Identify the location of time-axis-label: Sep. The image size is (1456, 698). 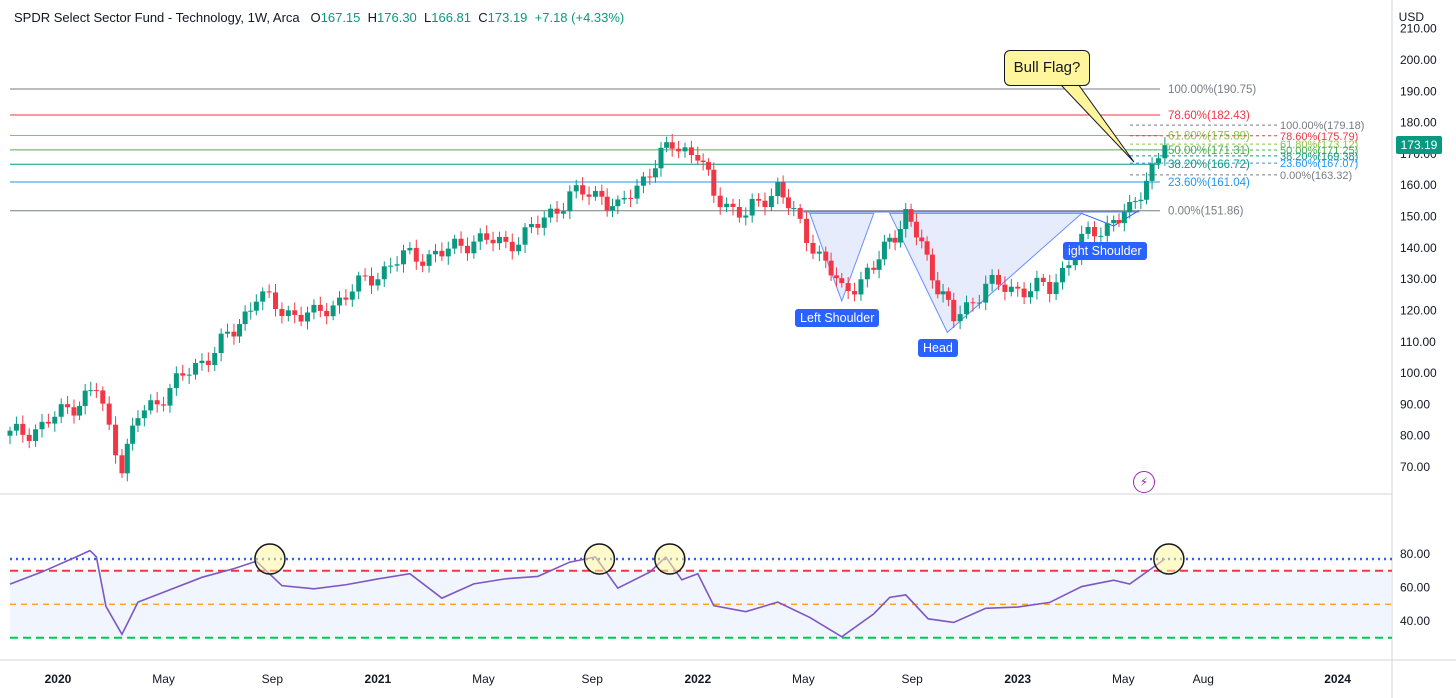
(912, 679).